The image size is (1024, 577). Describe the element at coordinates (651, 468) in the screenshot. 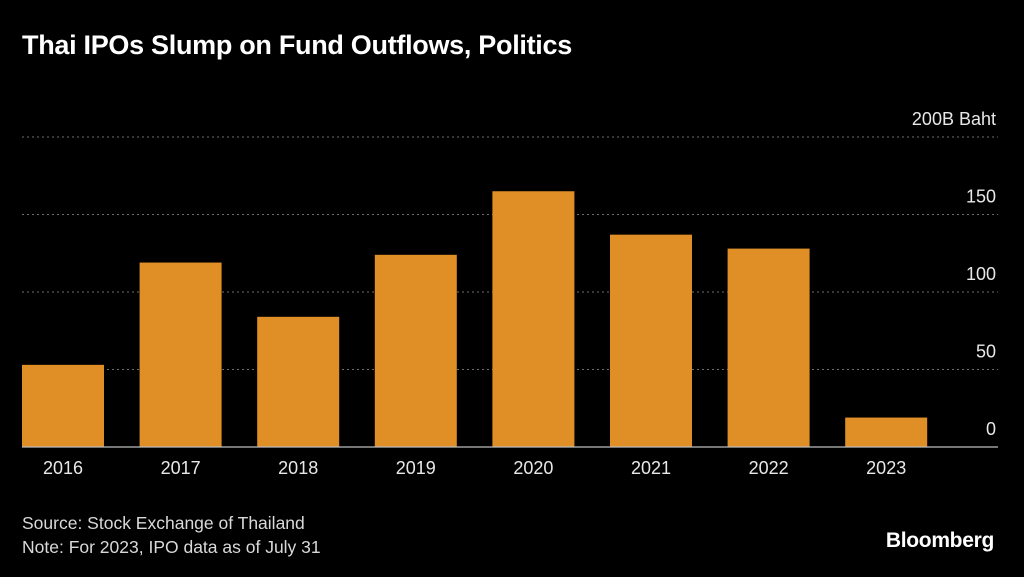

I see `x-tick-label-2021: 2021` at that location.